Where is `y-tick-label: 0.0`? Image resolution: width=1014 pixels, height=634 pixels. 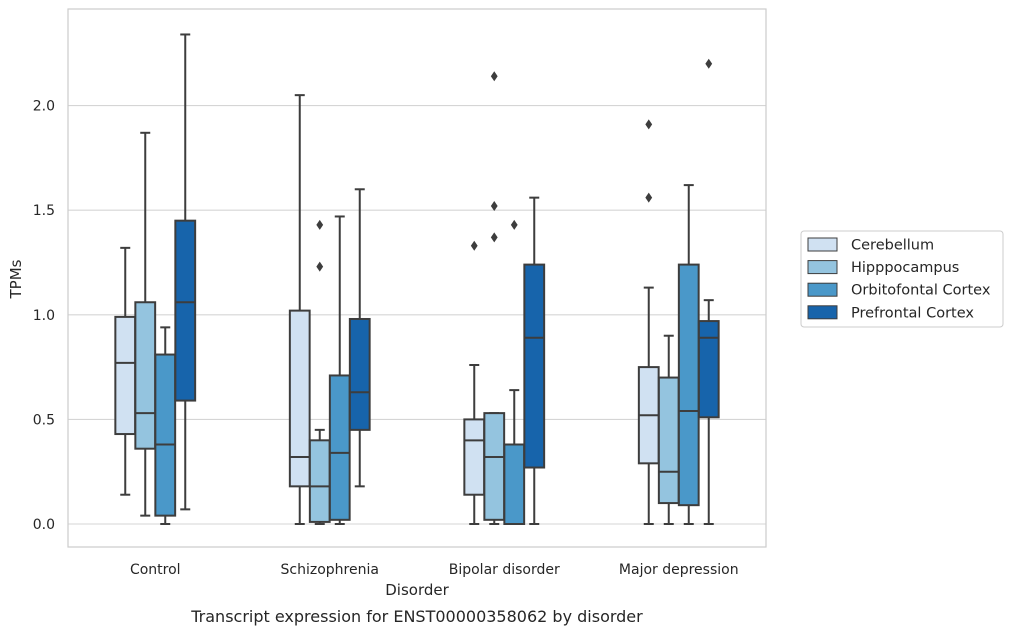 y-tick-label: 0.0 is located at coordinates (44, 525).